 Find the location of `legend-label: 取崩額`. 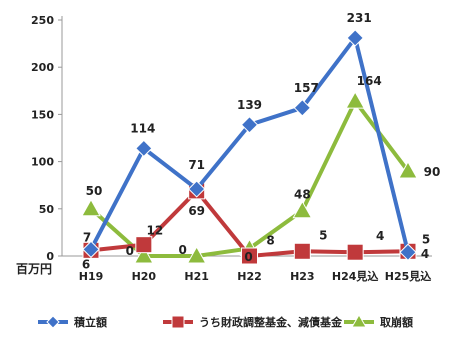

legend-label: 取崩額 is located at coordinates (396, 322).